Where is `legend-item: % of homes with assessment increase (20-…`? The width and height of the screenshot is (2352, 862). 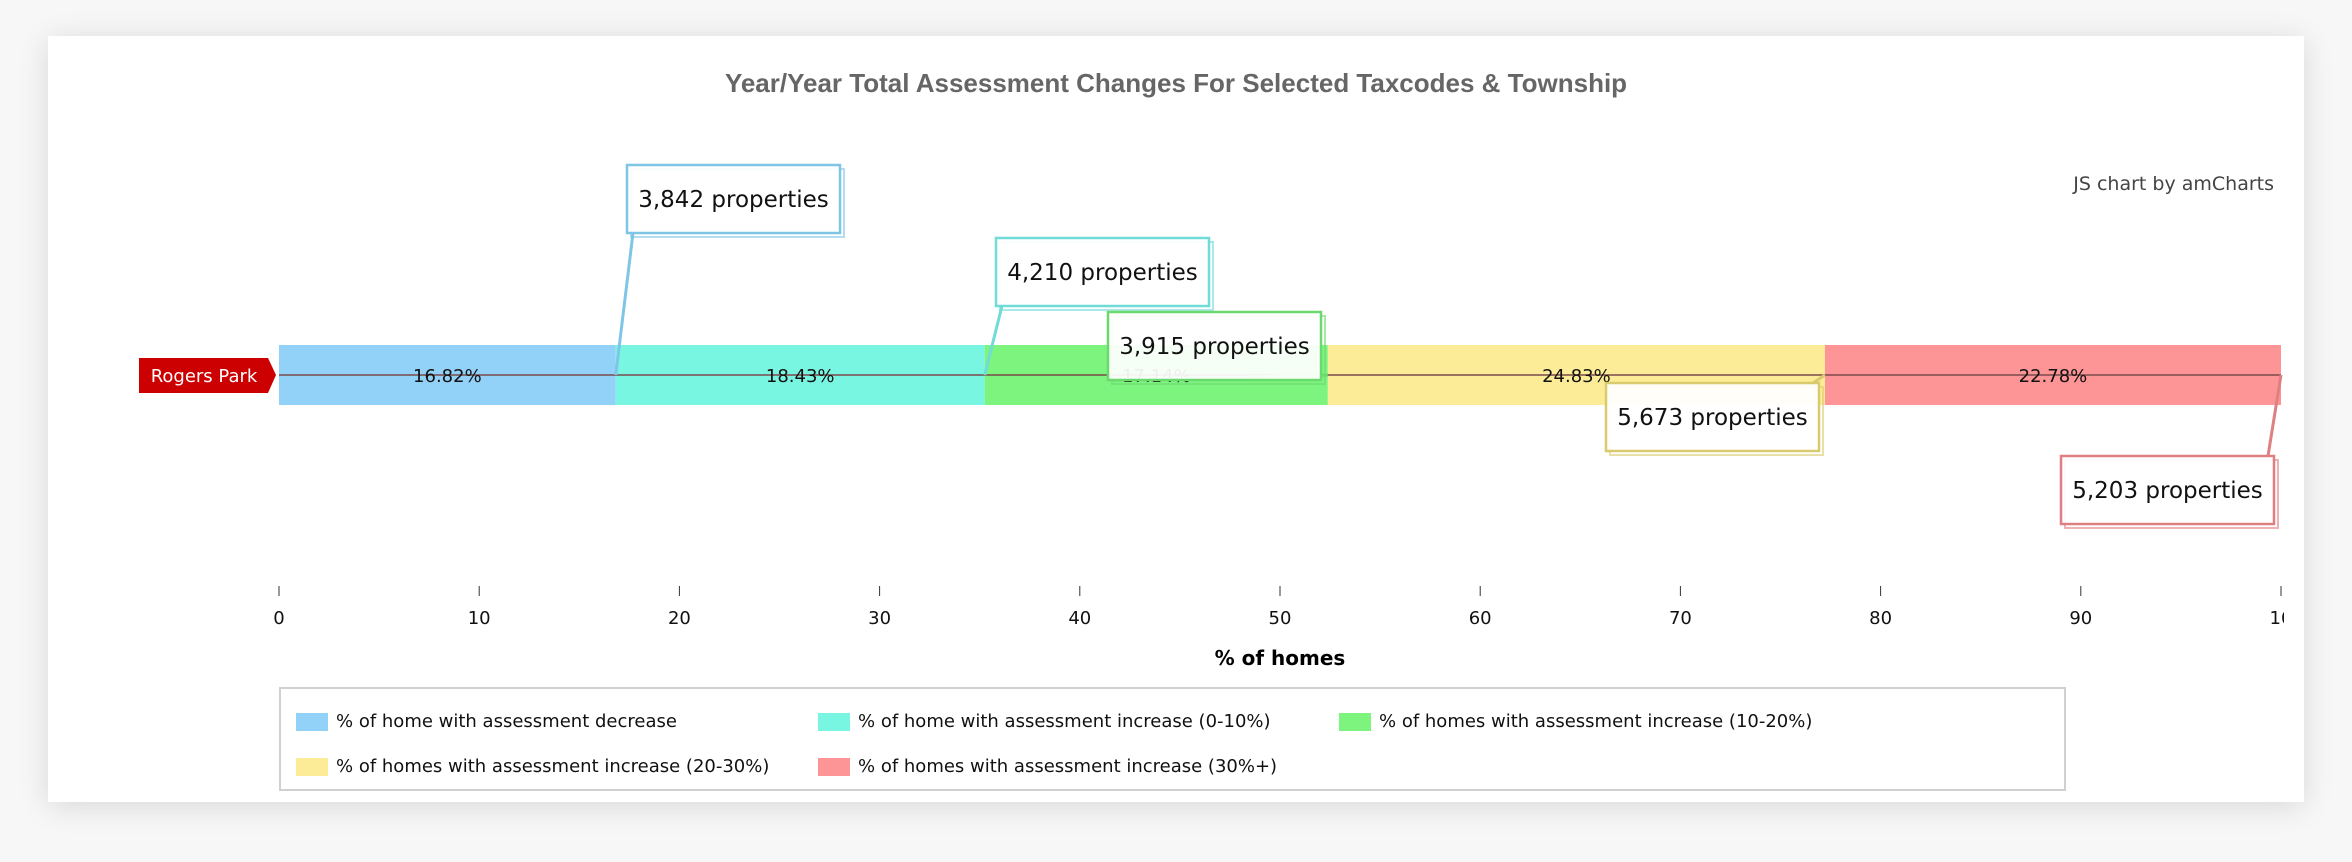 legend-item: % of homes with assessment increase (20-… is located at coordinates (532, 766).